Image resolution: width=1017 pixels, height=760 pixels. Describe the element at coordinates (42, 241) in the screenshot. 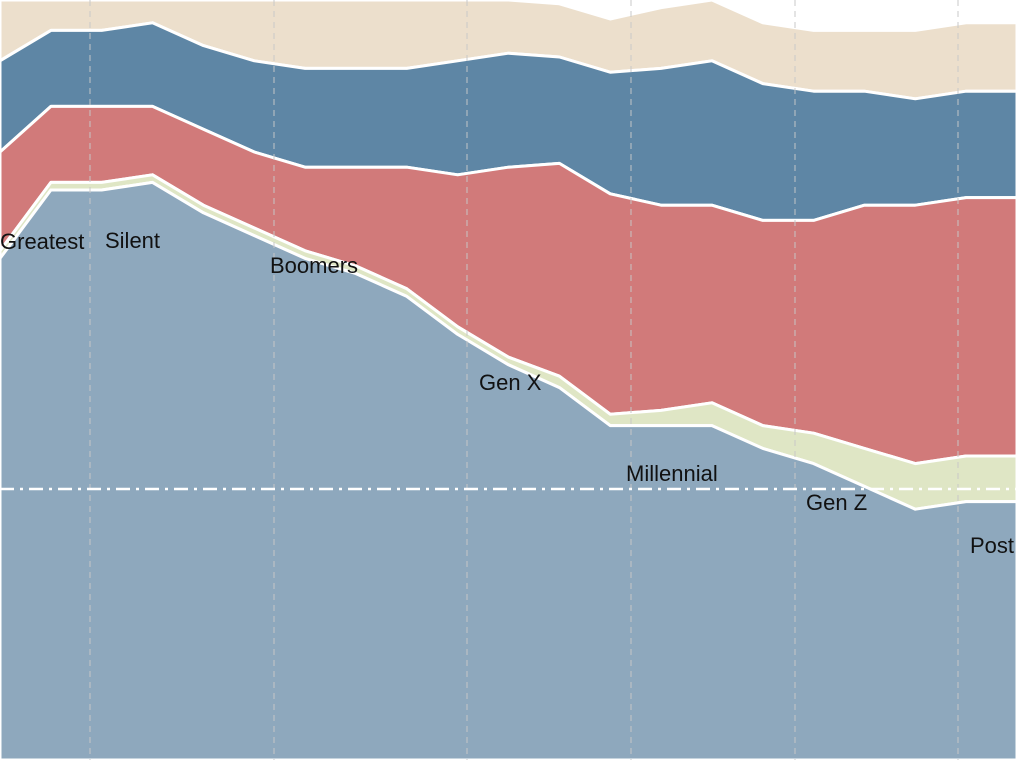

I see `label-greatest: Greatest` at that location.